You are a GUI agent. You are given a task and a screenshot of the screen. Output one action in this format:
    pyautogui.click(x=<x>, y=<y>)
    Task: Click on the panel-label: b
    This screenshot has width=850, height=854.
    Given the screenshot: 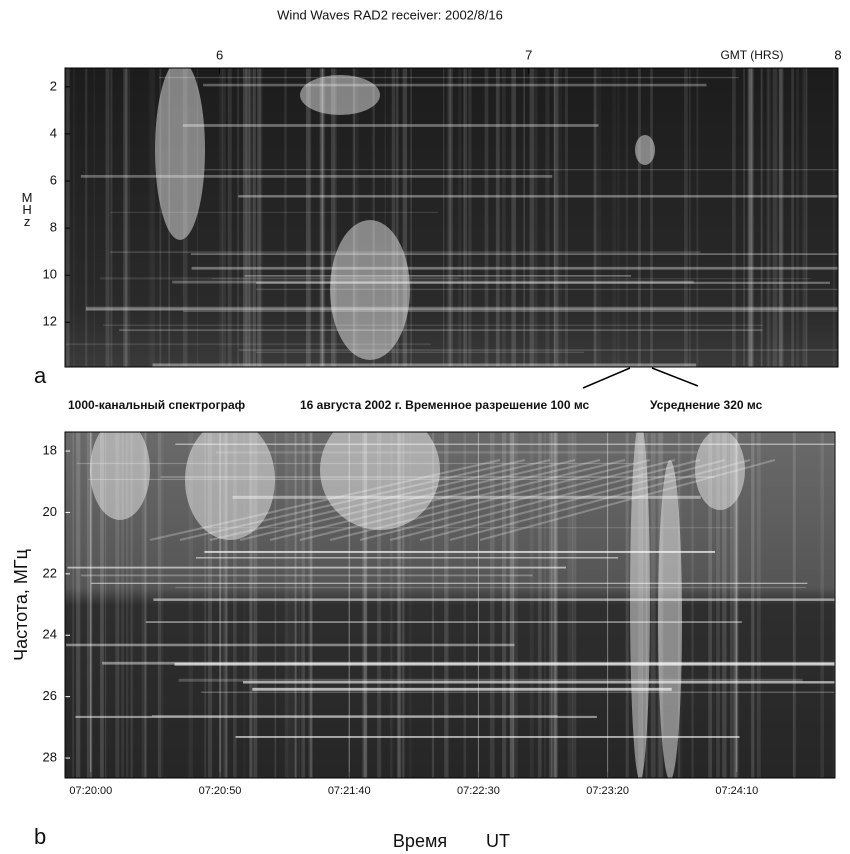 What is the action you would take?
    pyautogui.click(x=40, y=836)
    